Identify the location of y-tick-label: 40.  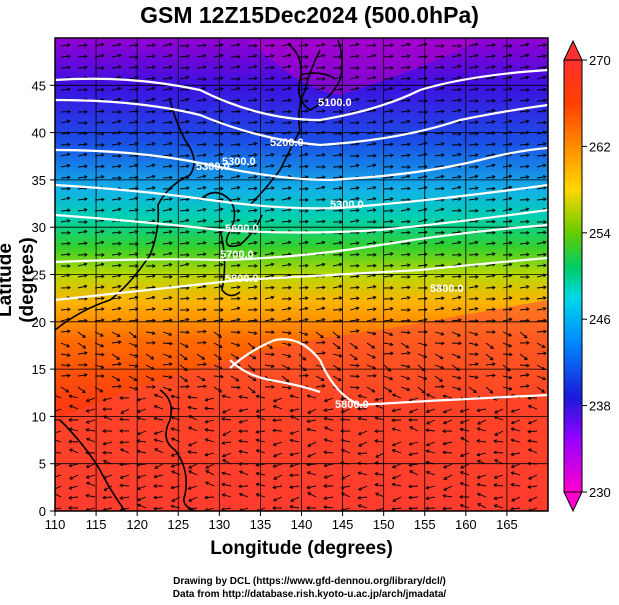
(39, 133).